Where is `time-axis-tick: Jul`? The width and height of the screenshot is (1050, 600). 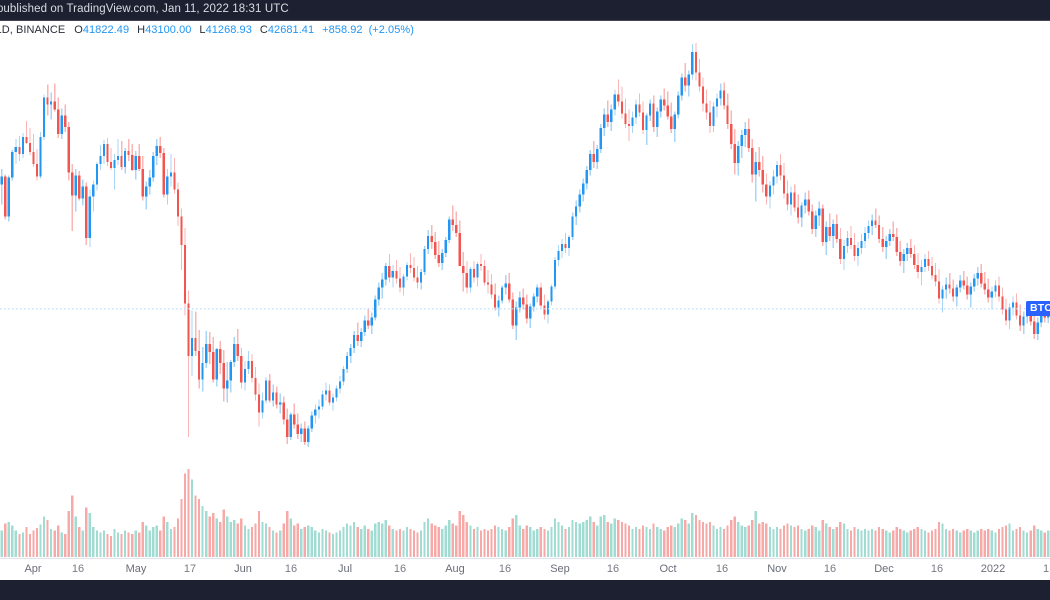 time-axis-tick: Jul is located at coordinates (345, 569).